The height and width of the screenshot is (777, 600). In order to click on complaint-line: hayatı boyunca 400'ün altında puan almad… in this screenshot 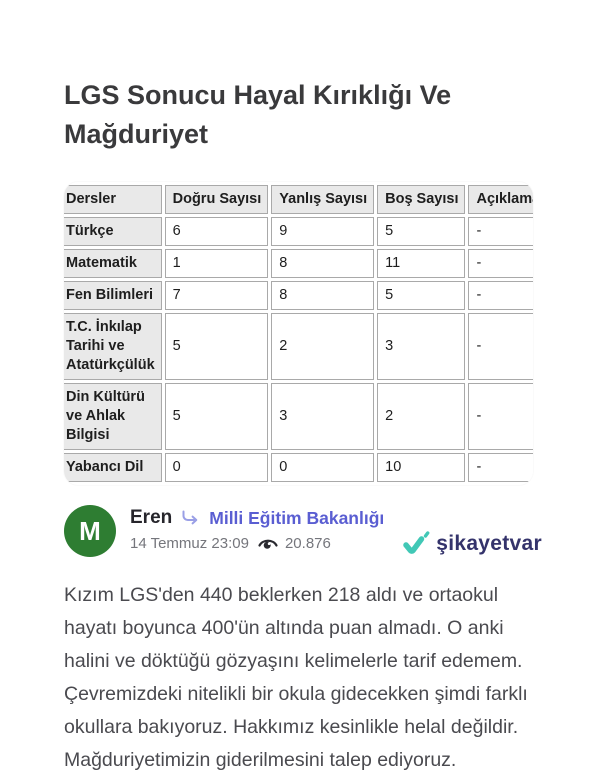, I will do `click(284, 628)`.